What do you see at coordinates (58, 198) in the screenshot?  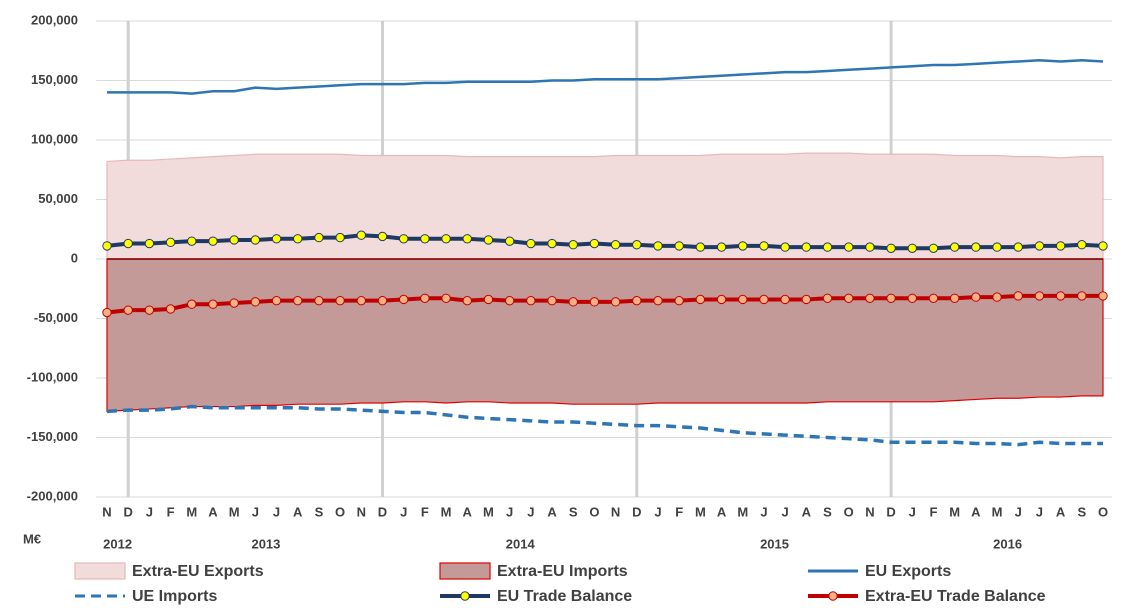 I see `y-tick-label: 50,000` at bounding box center [58, 198].